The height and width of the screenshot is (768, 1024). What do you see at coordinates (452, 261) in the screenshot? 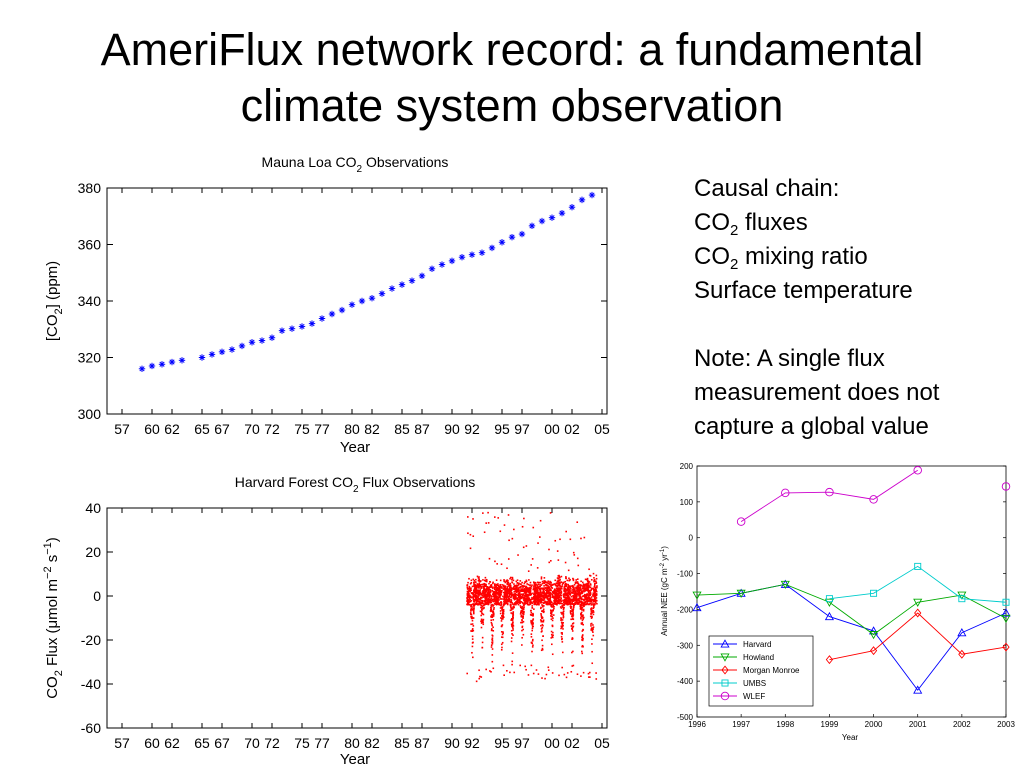
I see `asterisk-stroke` at bounding box center [452, 261].